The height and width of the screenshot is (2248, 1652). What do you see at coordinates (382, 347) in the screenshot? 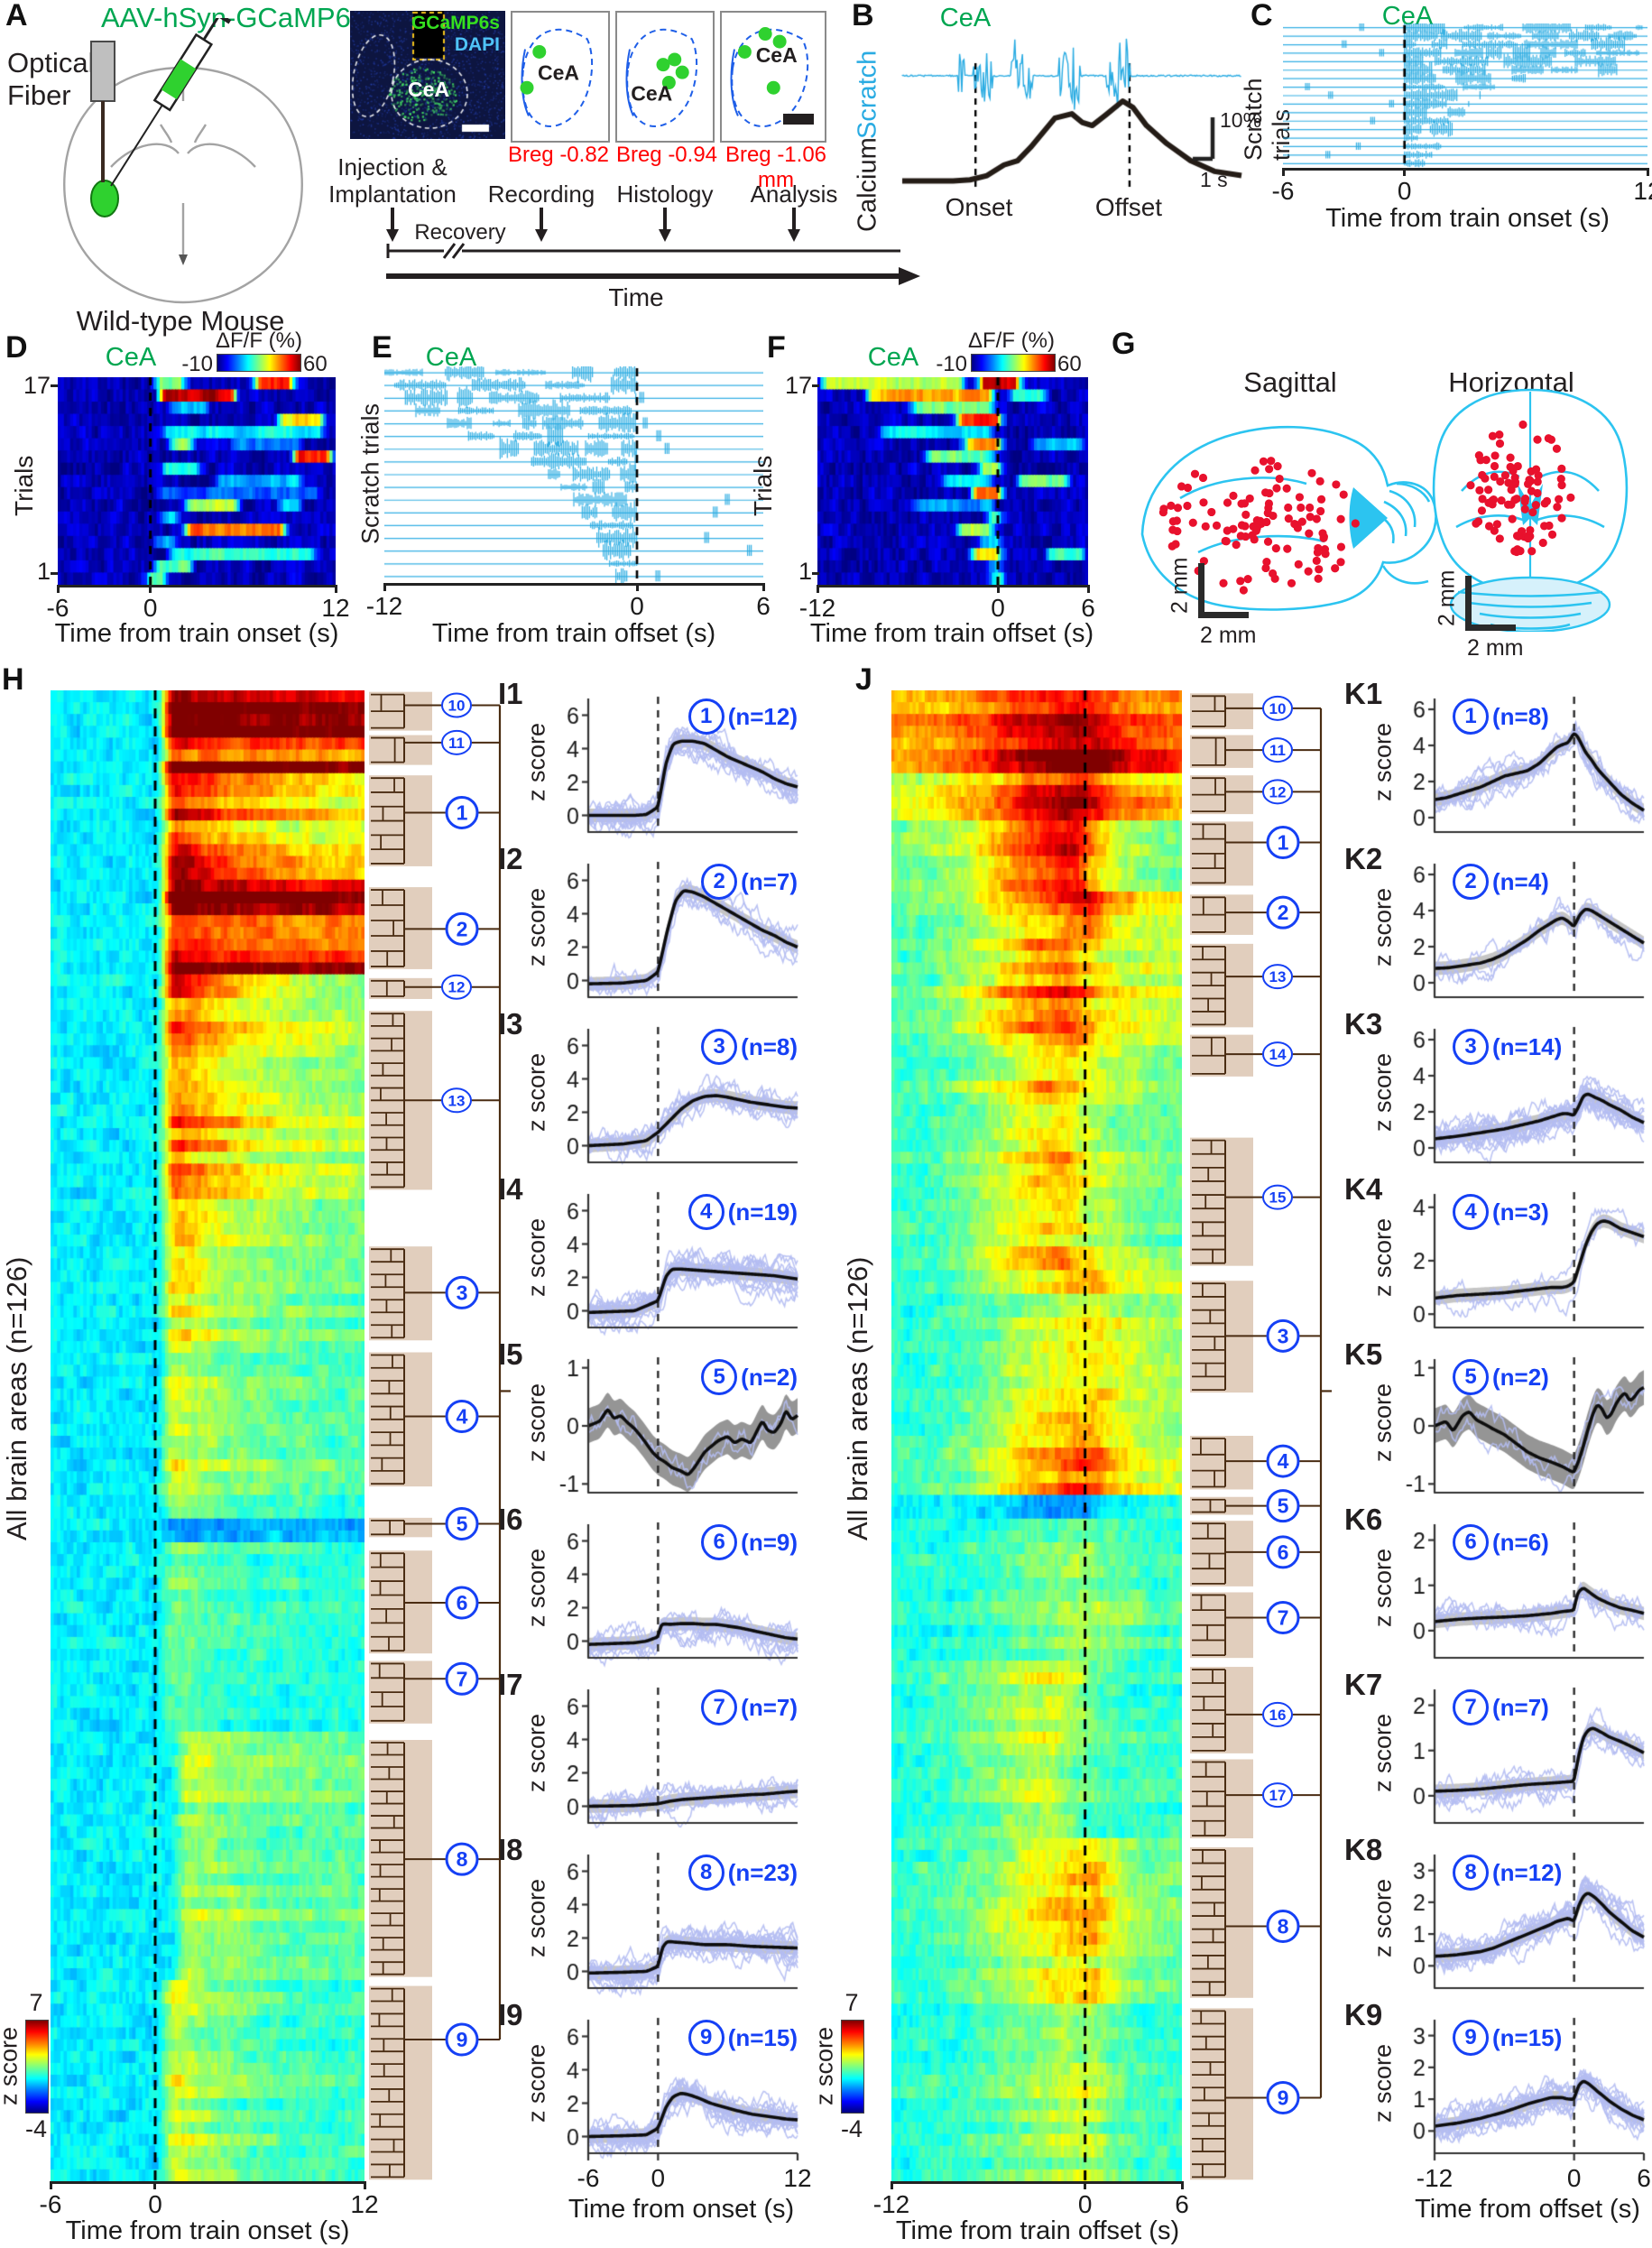
I see `panel-e-letter: E` at bounding box center [382, 347].